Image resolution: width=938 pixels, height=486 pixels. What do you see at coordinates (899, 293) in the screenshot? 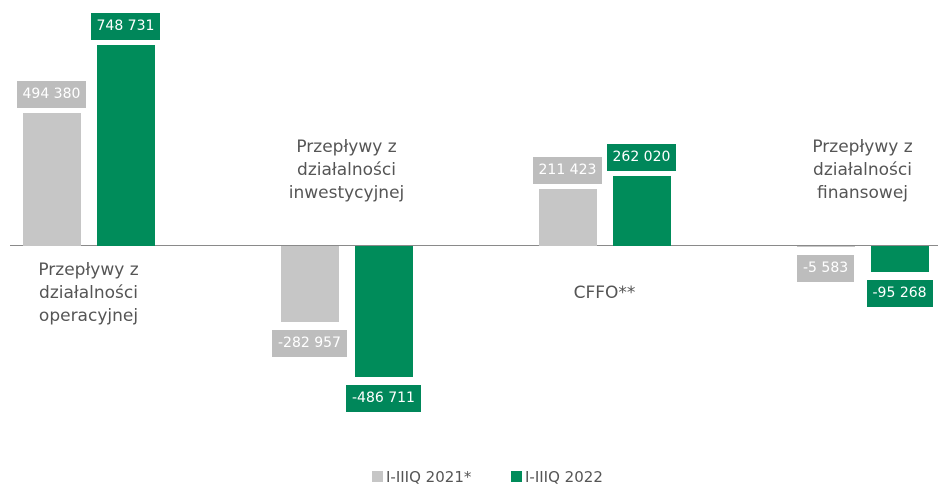
I see `value-label: -95 268` at bounding box center [899, 293].